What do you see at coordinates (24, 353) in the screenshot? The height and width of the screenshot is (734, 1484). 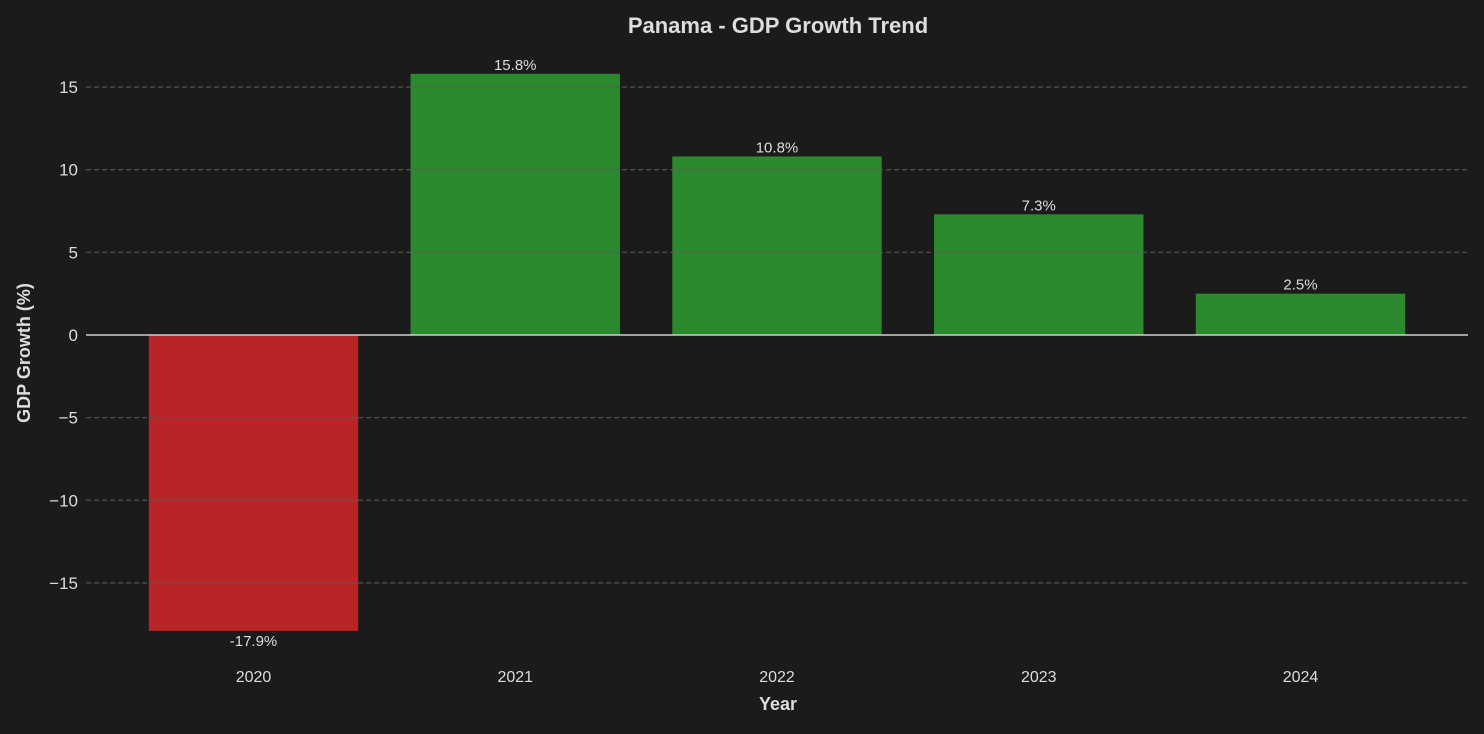 I see `y-axis-label: GDP Growth (%)` at bounding box center [24, 353].